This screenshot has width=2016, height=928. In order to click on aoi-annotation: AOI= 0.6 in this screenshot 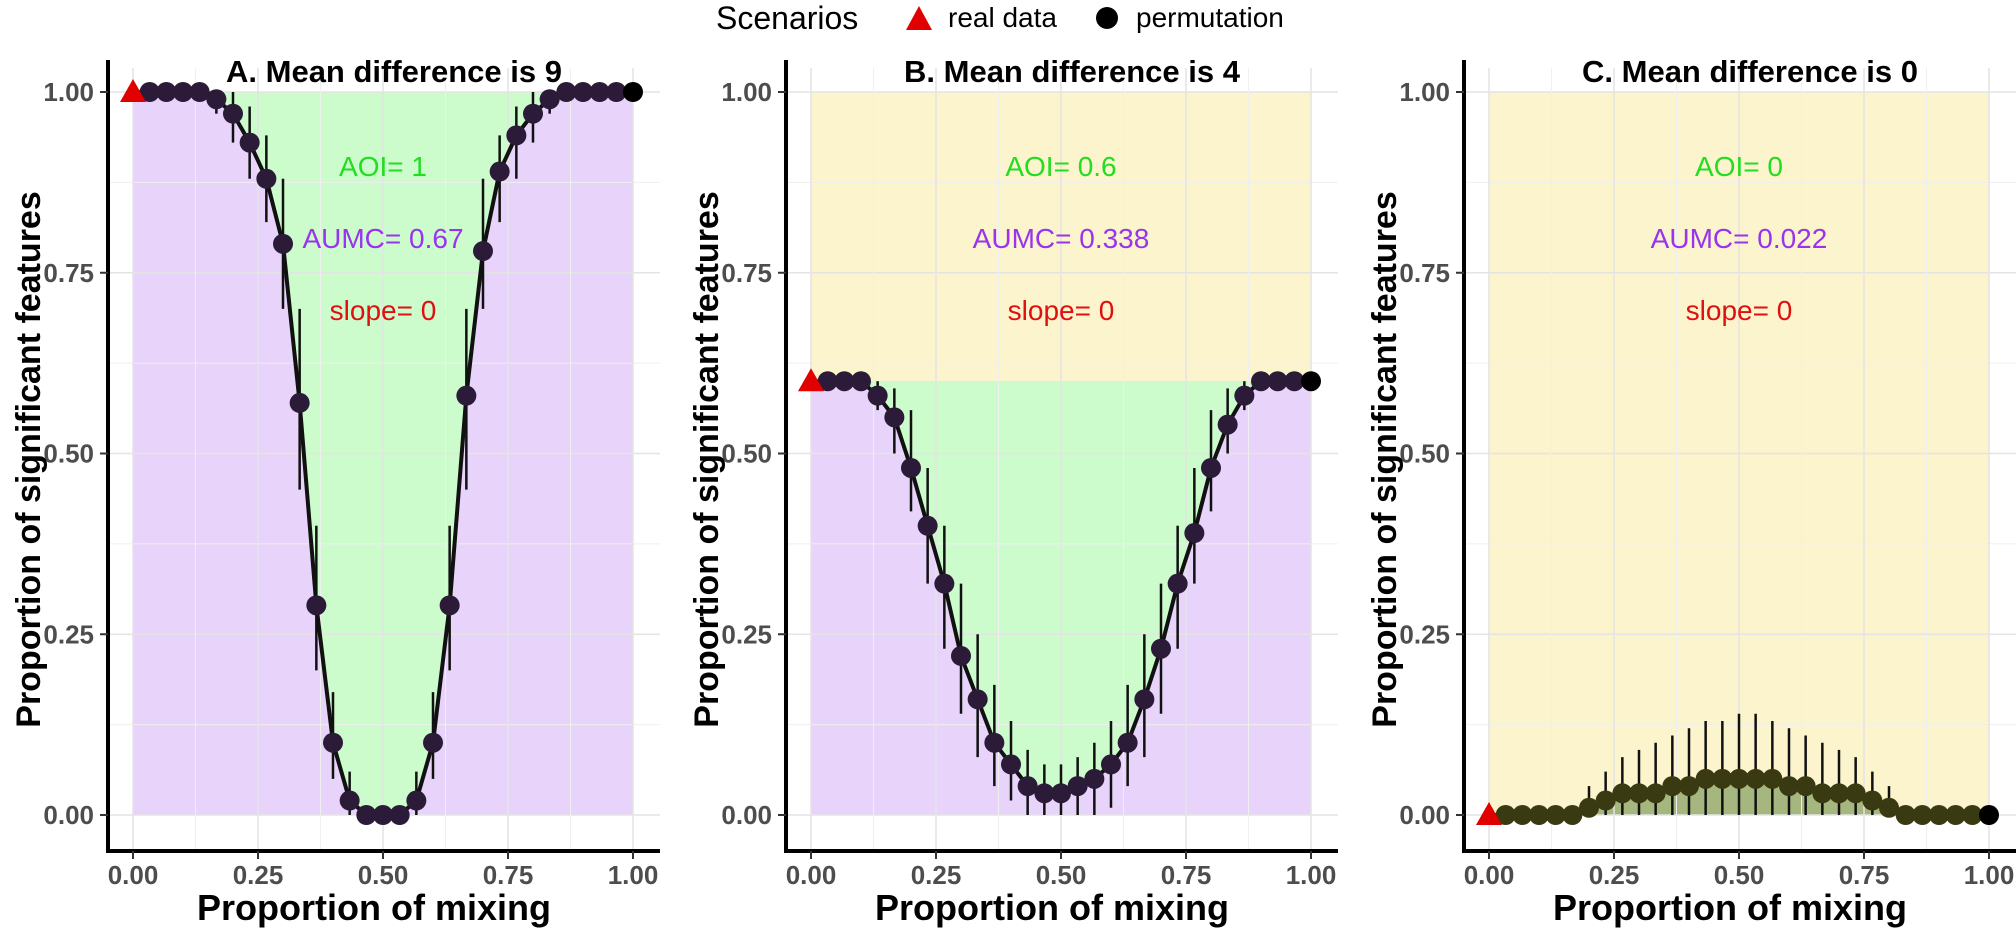, I will do `click(1060, 166)`.